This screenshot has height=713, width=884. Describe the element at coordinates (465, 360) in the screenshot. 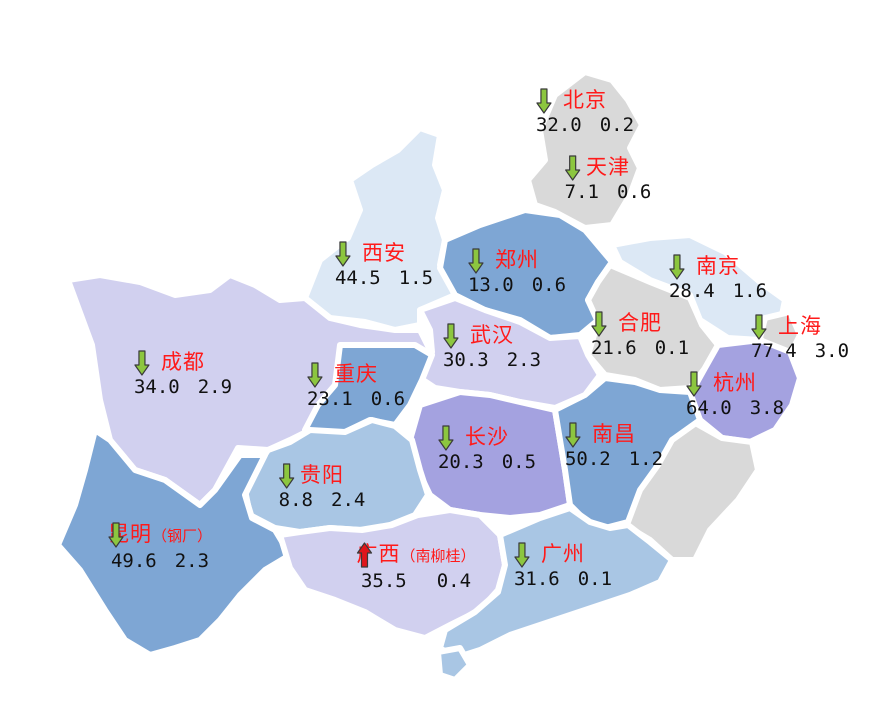

I see `city-value: 30.3` at that location.